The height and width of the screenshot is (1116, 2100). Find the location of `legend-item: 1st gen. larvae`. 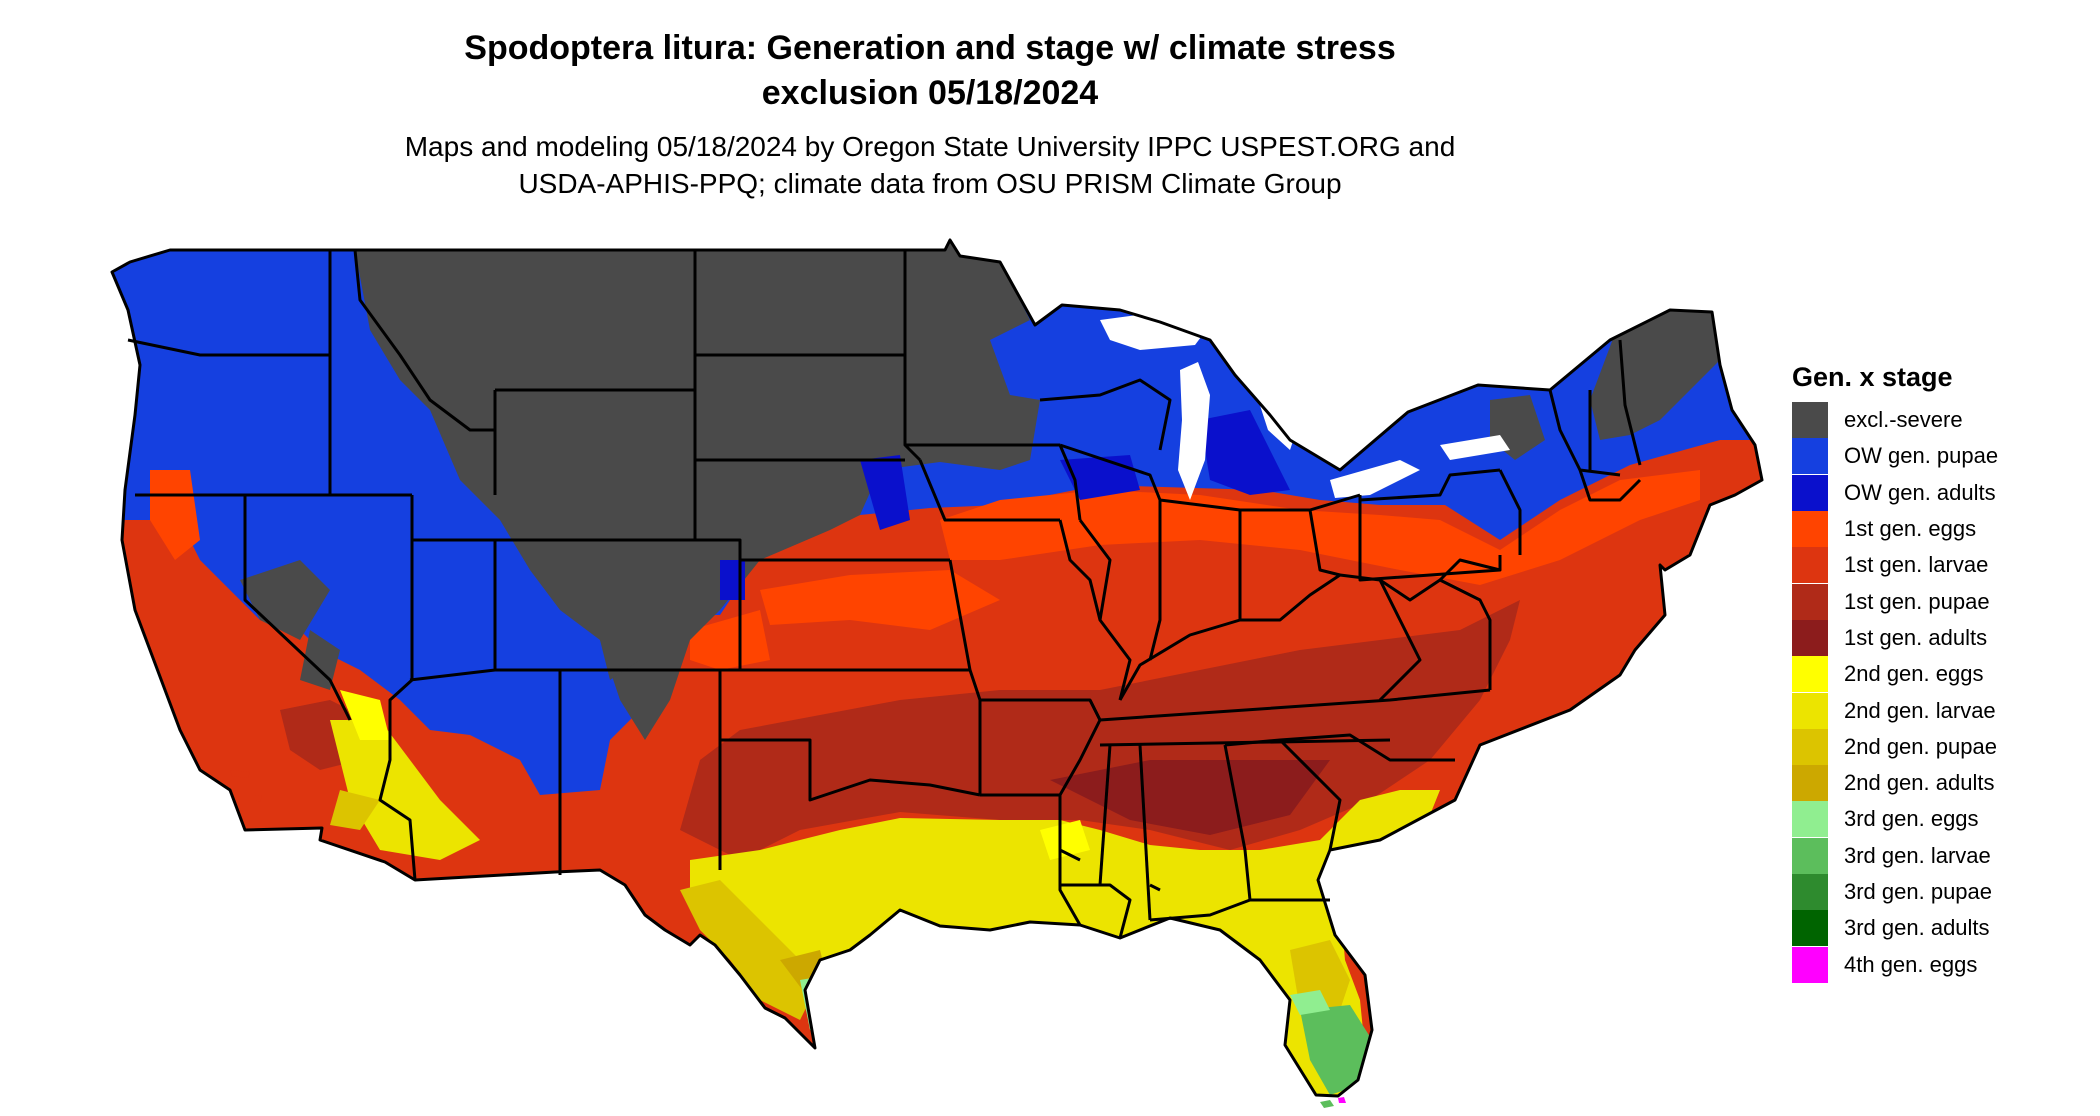

legend-item: 1st gen. larvae is located at coordinates (1942, 565).